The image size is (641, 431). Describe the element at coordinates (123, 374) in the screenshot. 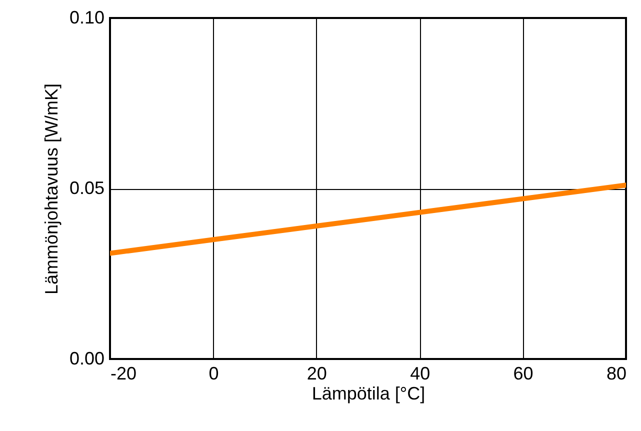

I see `x-tick-label: -20` at that location.